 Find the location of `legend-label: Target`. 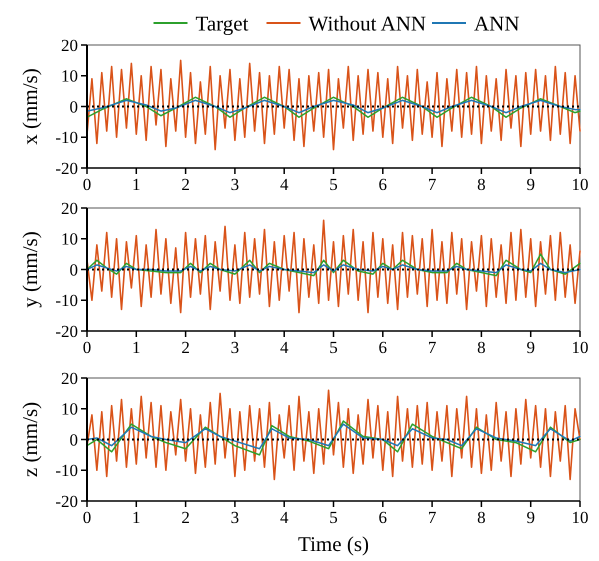

legend-label: Target is located at coordinates (222, 23).